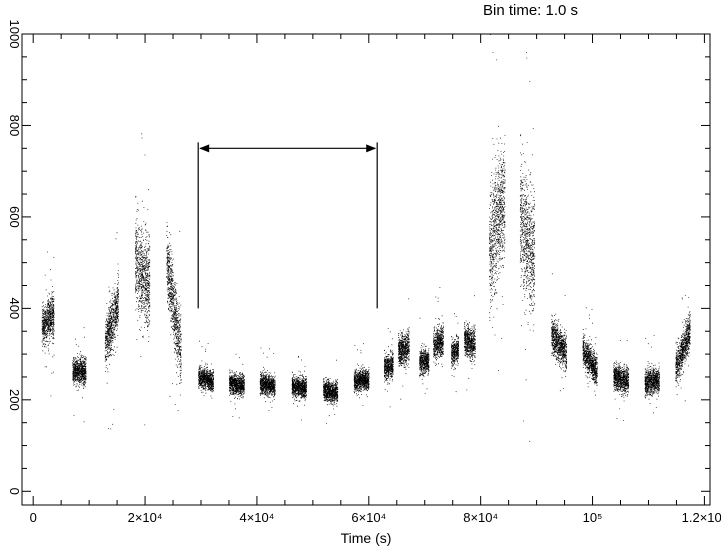 This screenshot has width=721, height=548. I want to click on bin-time-label: Bin time: 1.0 s, so click(531, 10).